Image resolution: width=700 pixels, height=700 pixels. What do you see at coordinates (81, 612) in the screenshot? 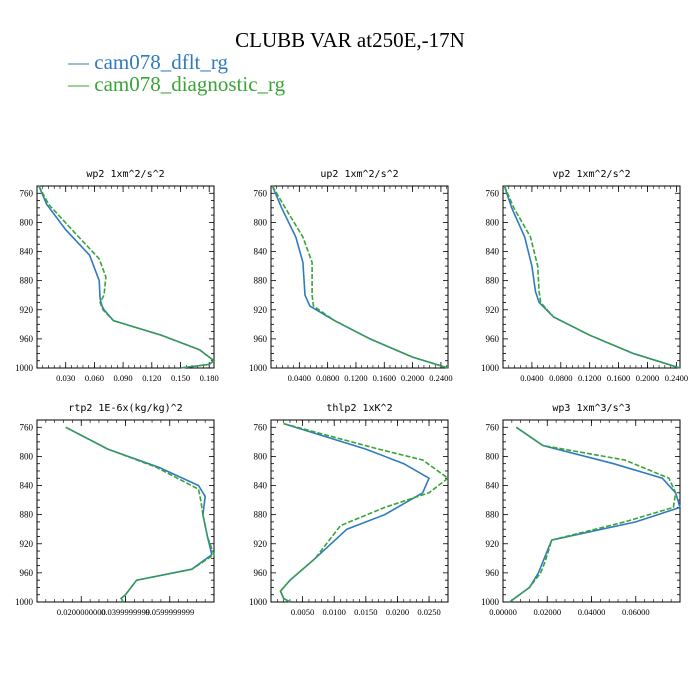
I see `x-tick-label: 0.0200000000` at bounding box center [81, 612].